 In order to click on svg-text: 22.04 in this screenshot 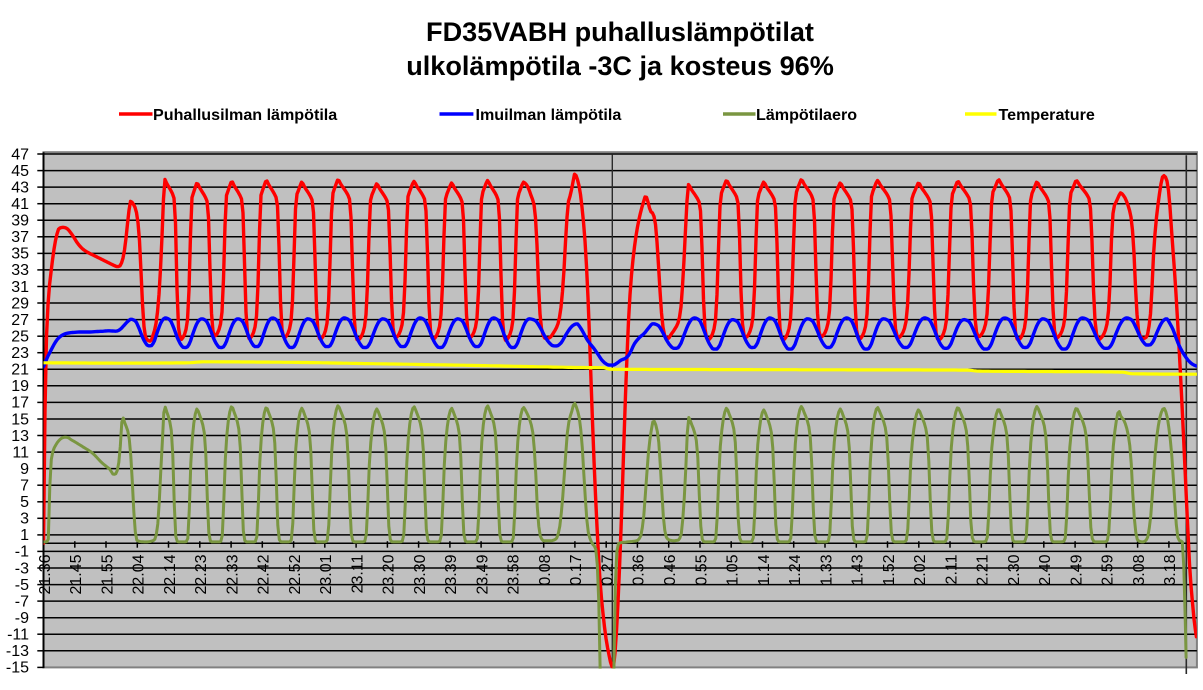, I will do `click(139, 574)`.